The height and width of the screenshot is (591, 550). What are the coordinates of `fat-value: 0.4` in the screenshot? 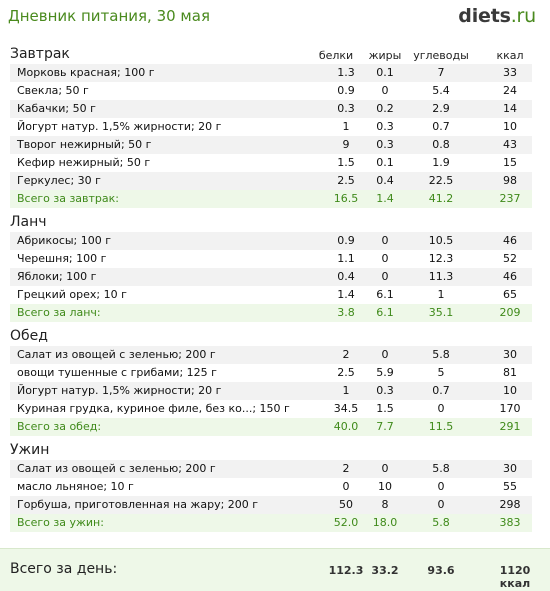 It's located at (385, 180).